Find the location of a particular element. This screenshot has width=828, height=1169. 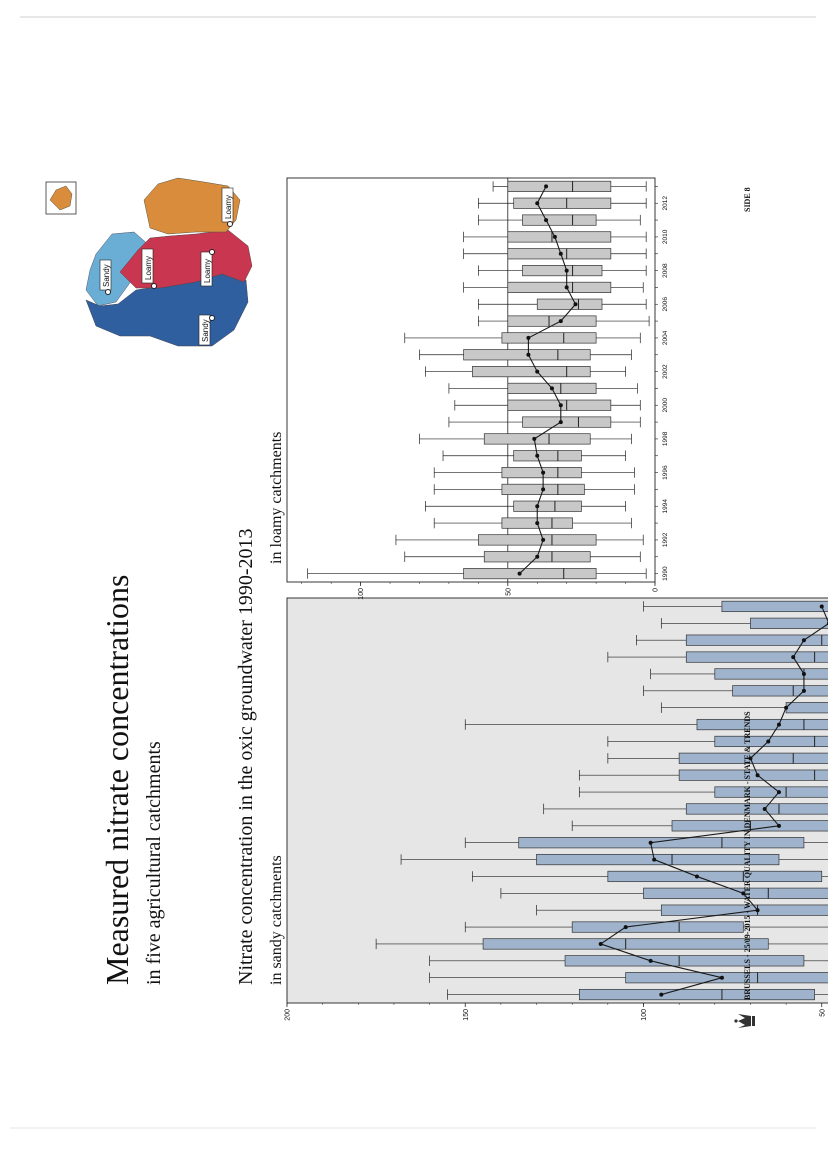

mean-point-1991 is located at coordinates (721, 977).